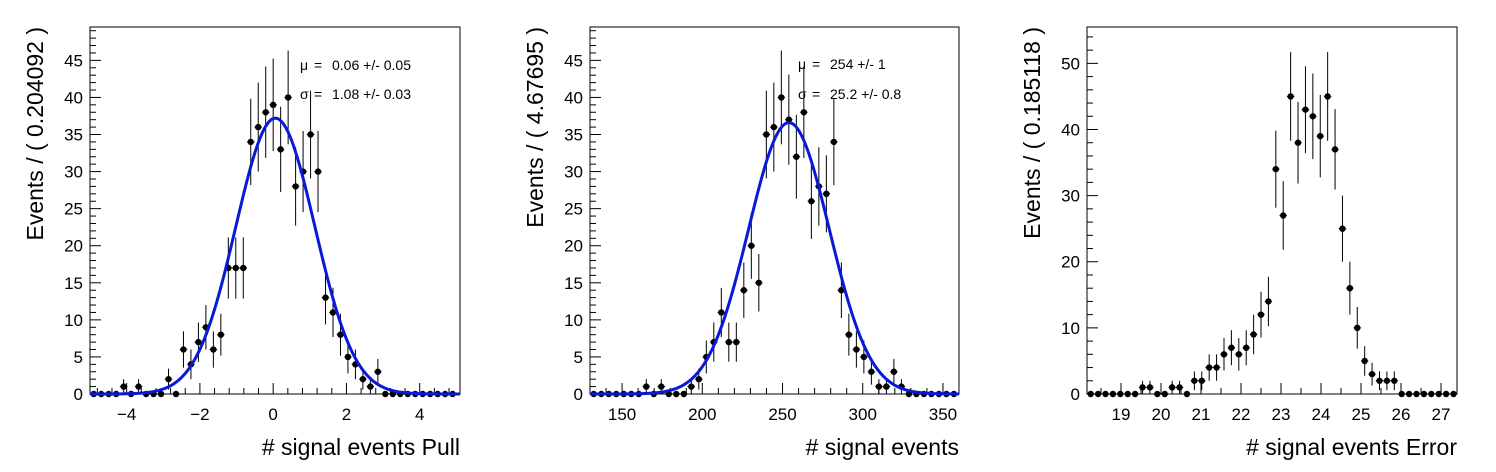 The width and height of the screenshot is (1496, 472). I want to click on y-tick-label: 45, so click(73, 60).